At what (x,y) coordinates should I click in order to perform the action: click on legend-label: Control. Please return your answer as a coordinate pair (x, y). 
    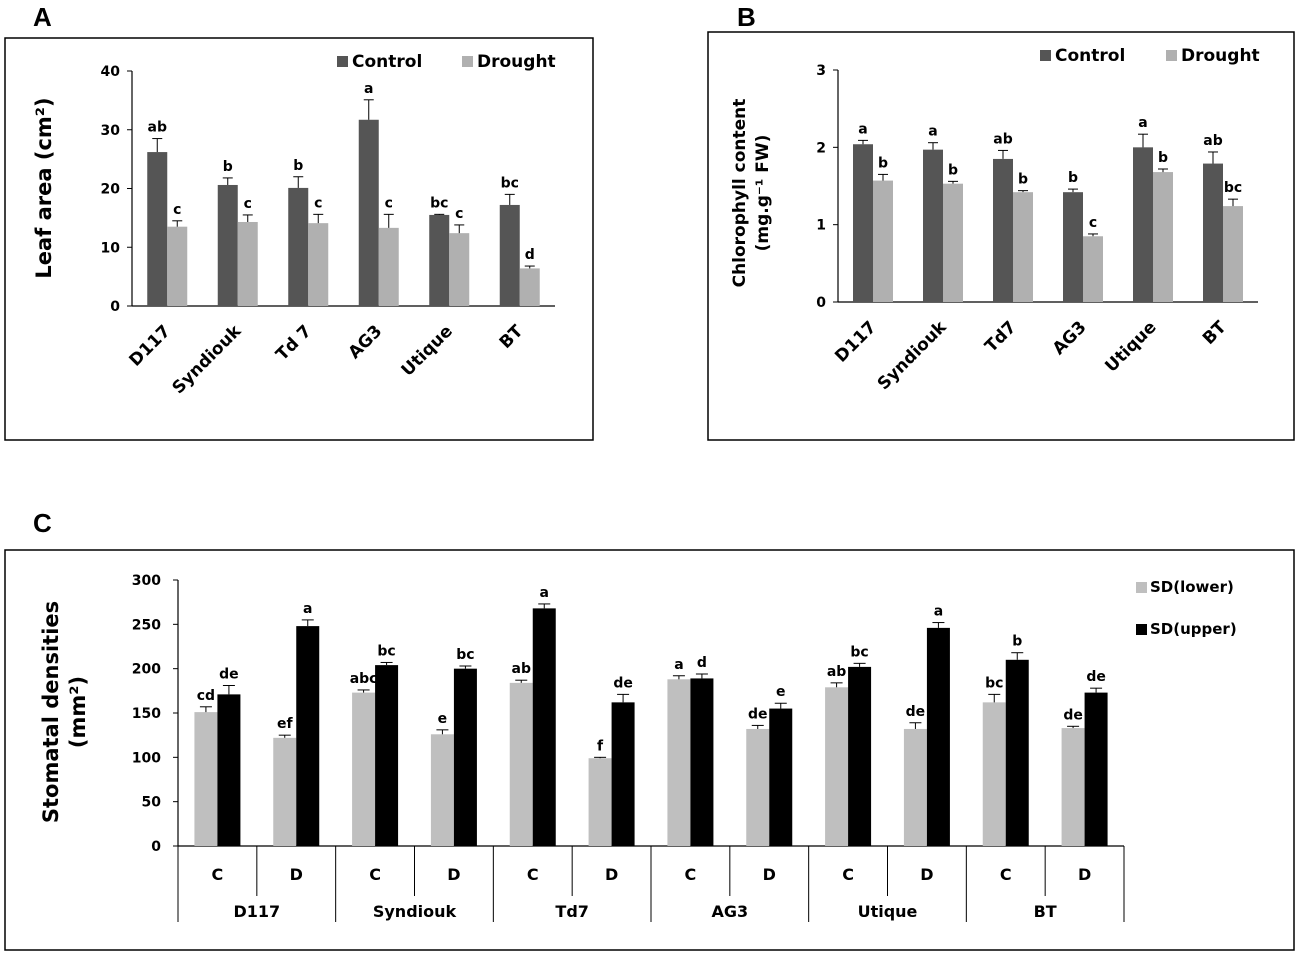
    Looking at the image, I should click on (1090, 56).